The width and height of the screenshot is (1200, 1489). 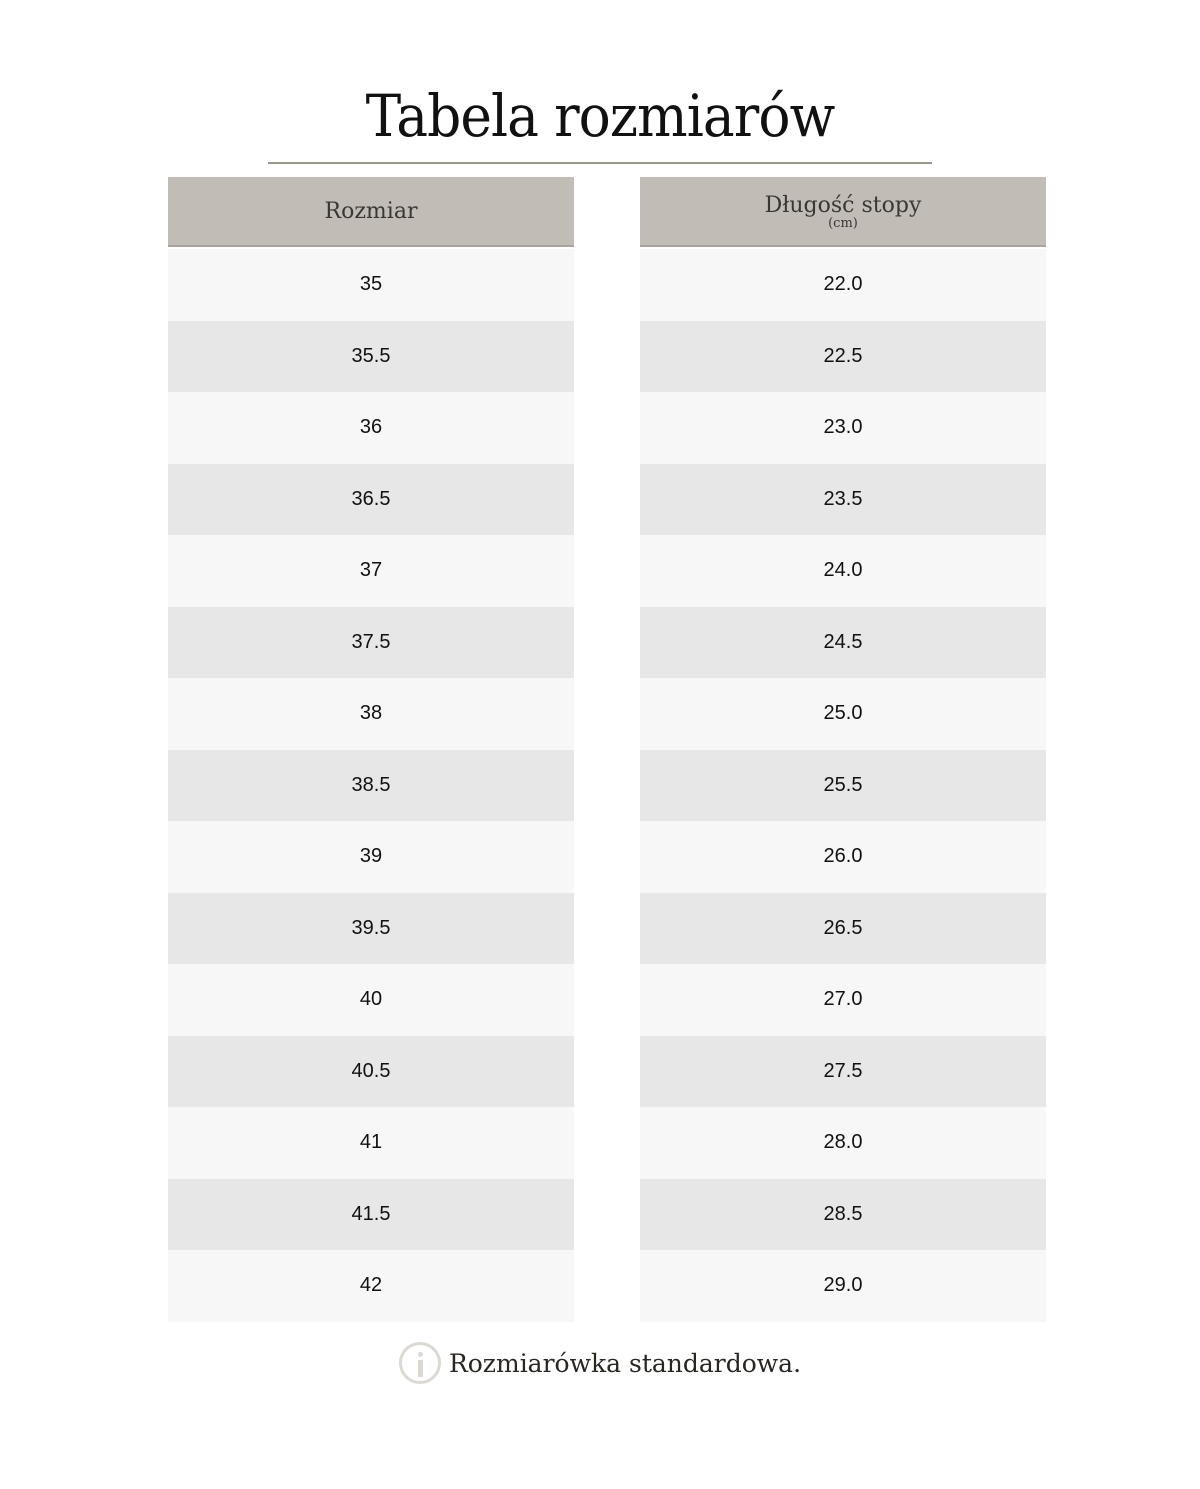 I want to click on table-cell: 24.5, so click(x=843, y=641).